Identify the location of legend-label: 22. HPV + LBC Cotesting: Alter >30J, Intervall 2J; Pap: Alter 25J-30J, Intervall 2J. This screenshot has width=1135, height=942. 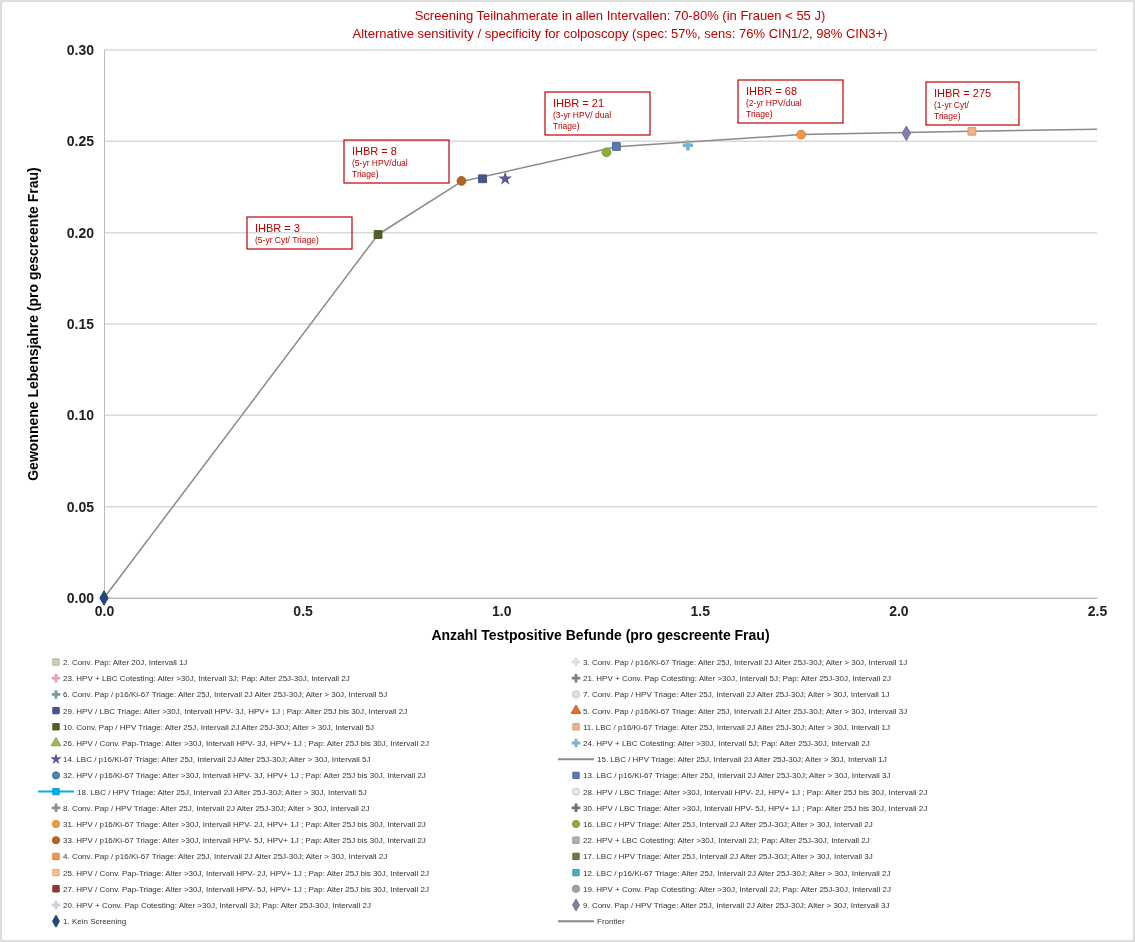
(726, 841).